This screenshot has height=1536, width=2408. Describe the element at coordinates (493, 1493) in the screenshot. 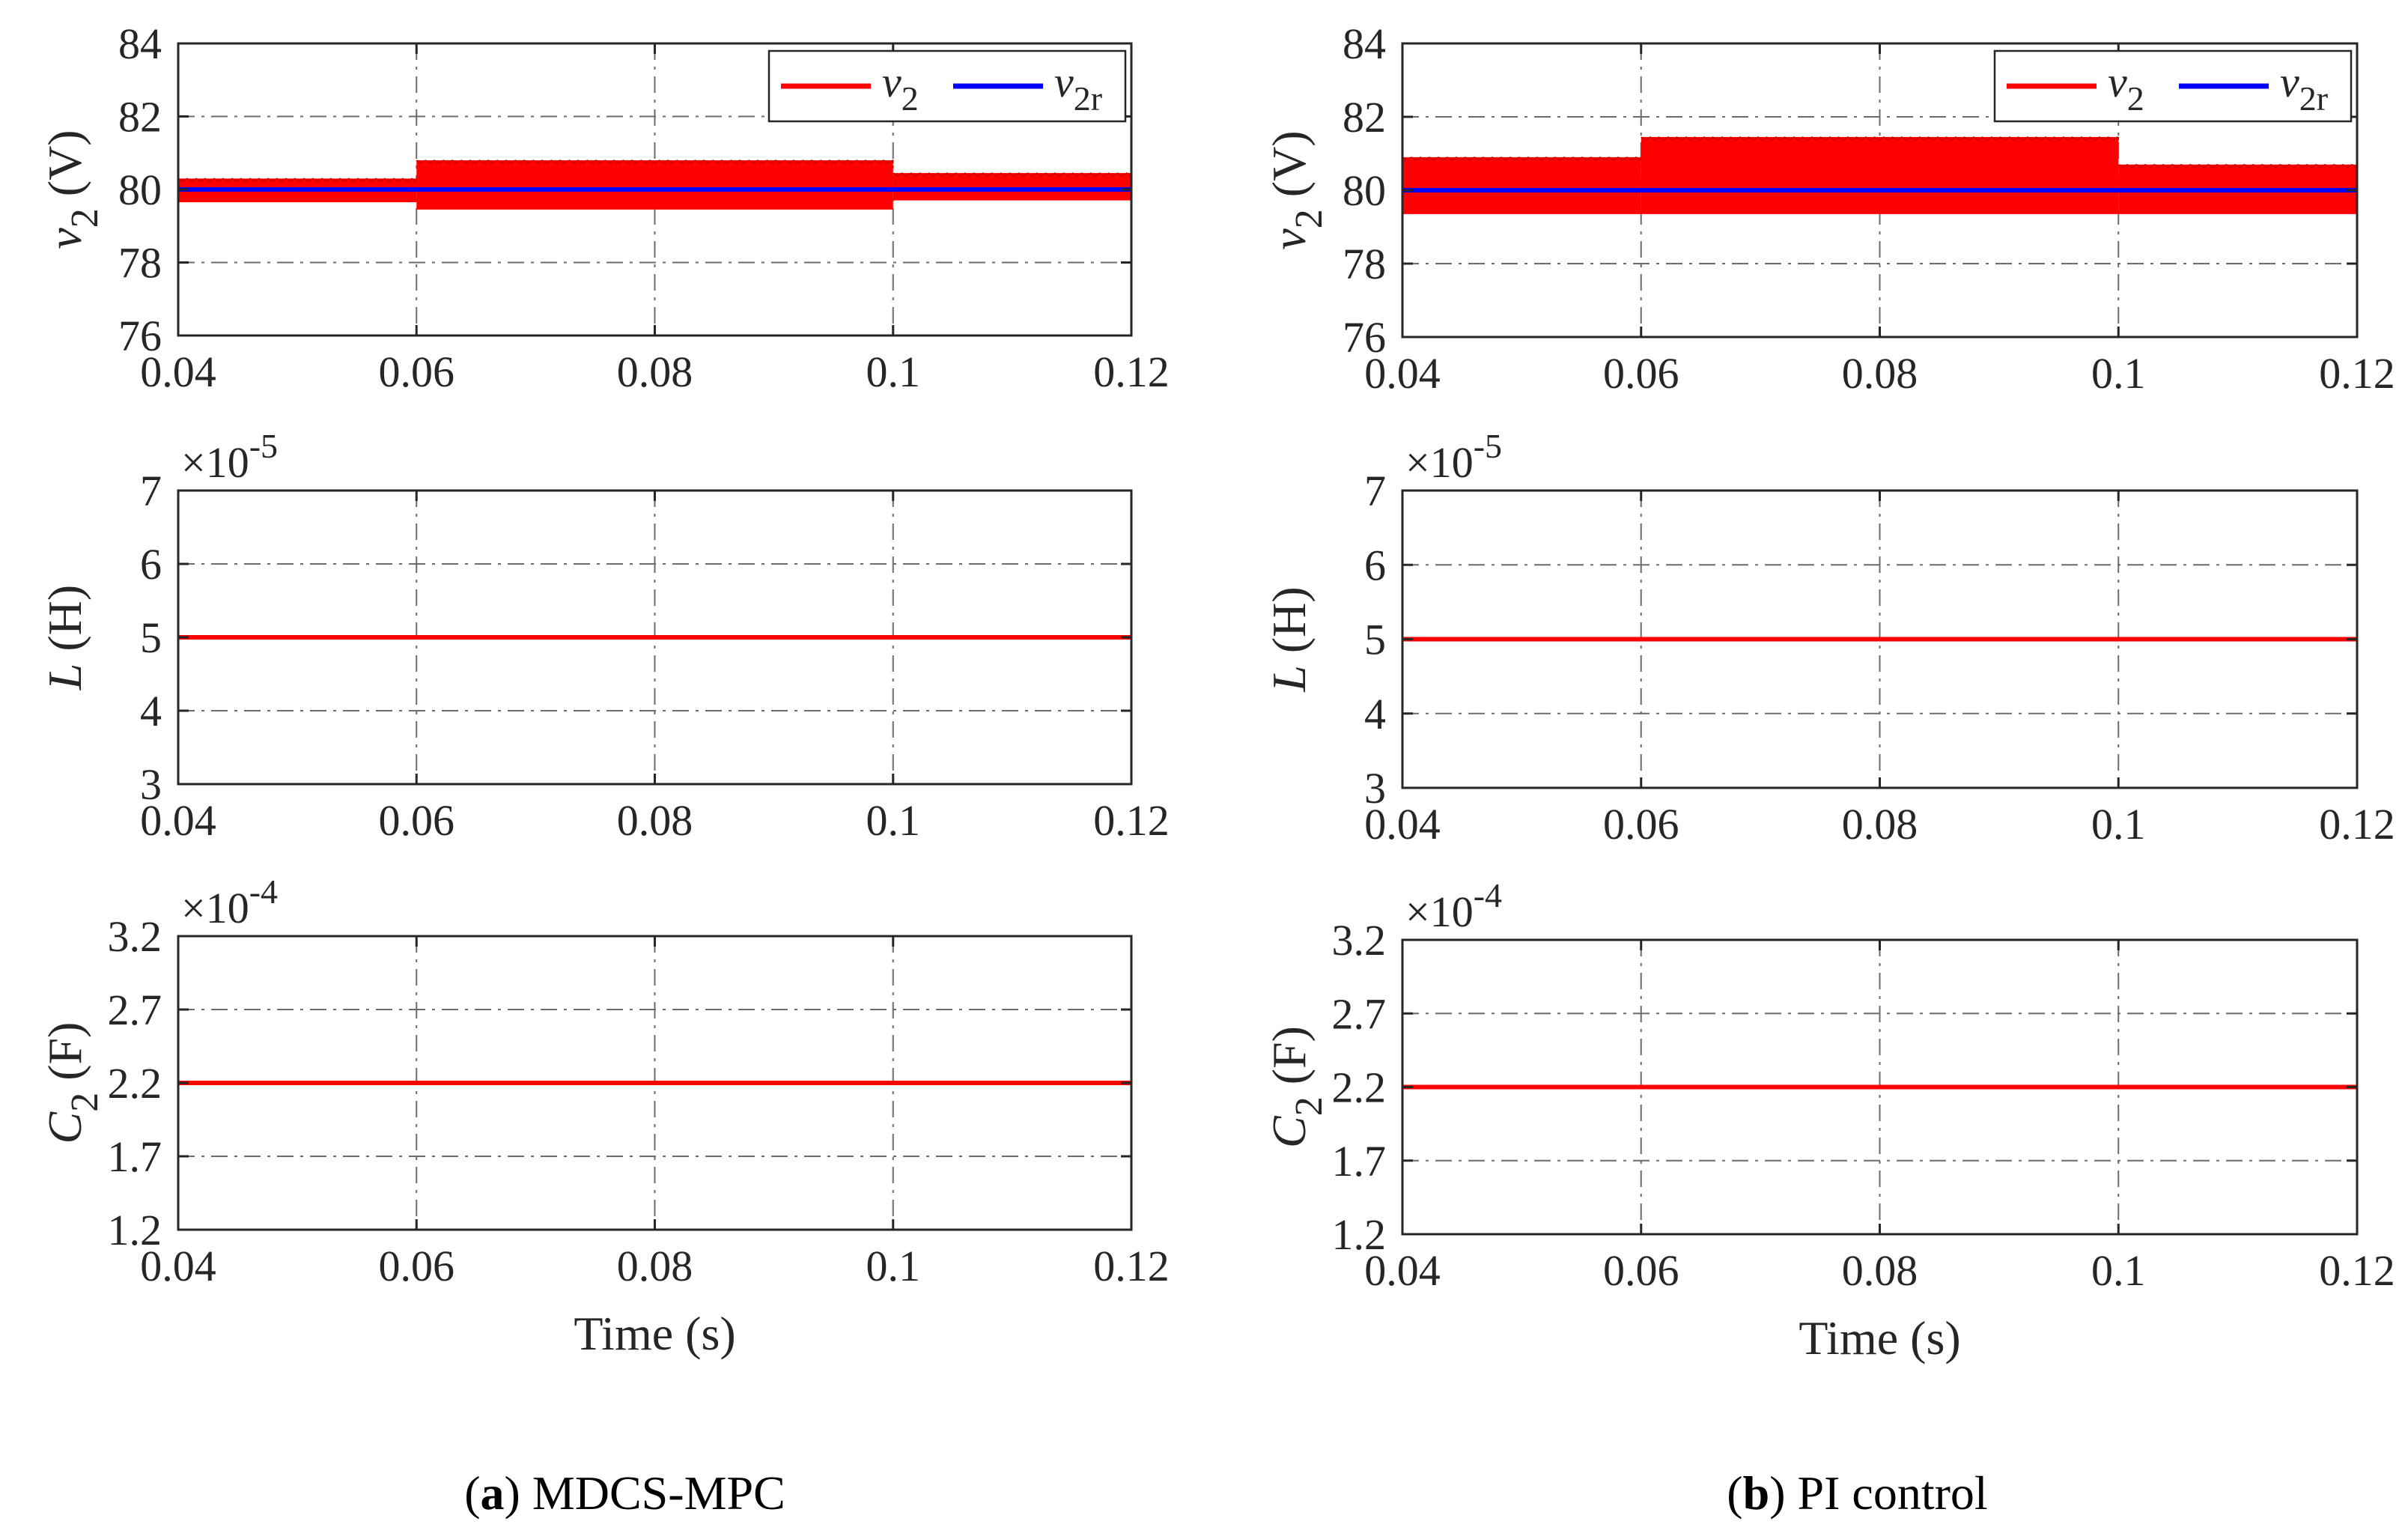

I see `caption-letter: a` at that location.